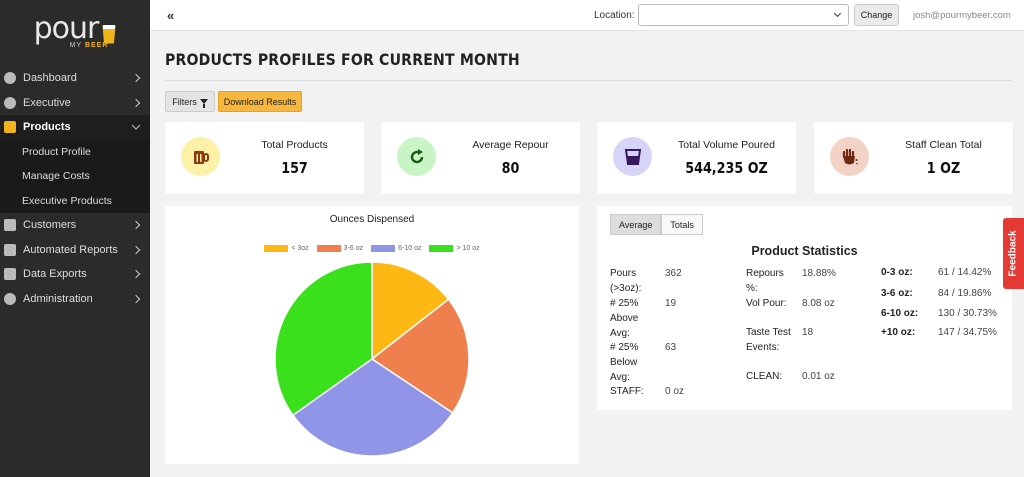 This screenshot has width=1024, height=477. What do you see at coordinates (55, 274) in the screenshot?
I see `sidebar-item-label: Data Exports` at bounding box center [55, 274].